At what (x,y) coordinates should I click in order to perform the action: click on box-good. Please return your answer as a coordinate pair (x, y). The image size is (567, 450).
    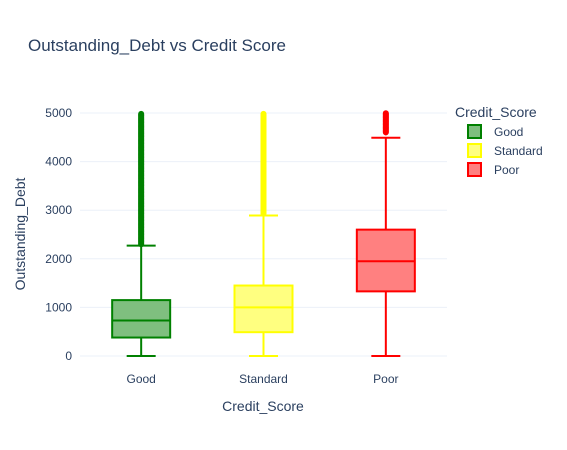
    Looking at the image, I should click on (141, 233).